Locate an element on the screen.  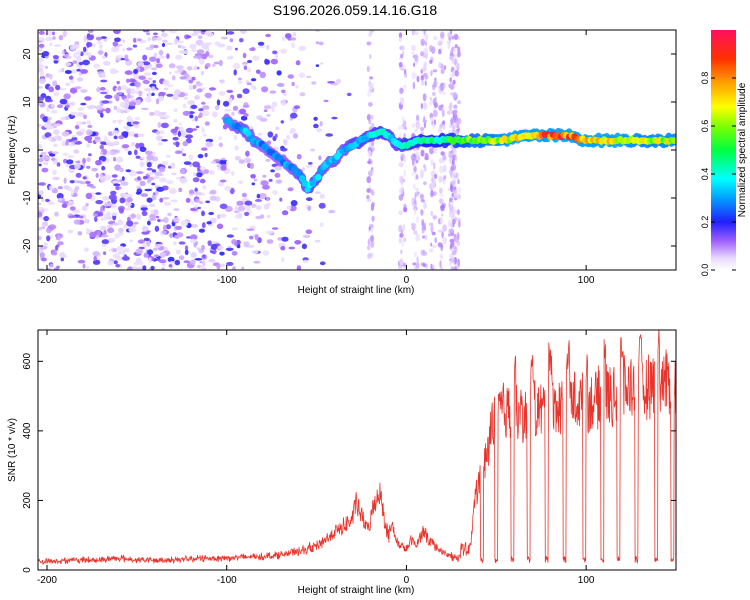
snr-y-axis-label: SNR (10 * v/v) is located at coordinates (12, 450).